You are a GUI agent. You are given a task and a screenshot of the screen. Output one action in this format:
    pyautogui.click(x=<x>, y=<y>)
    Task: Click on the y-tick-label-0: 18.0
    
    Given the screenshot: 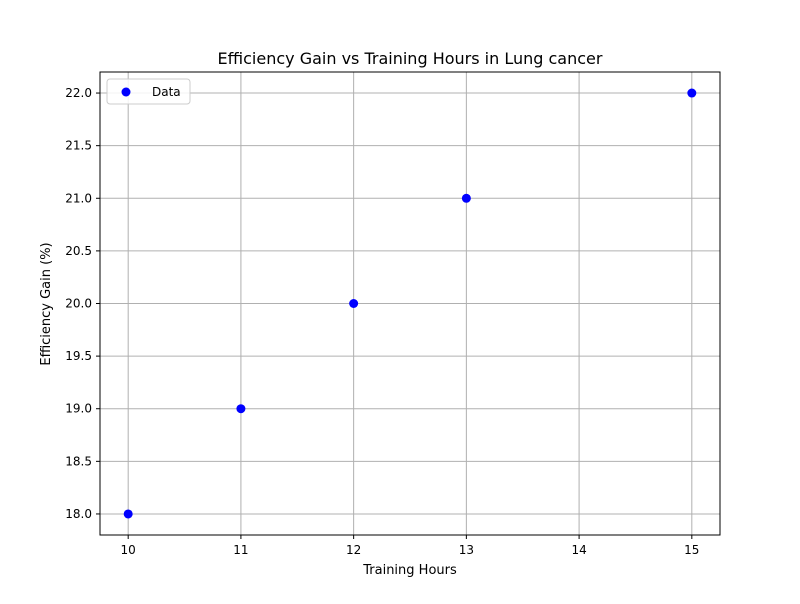 What is the action you would take?
    pyautogui.click(x=78, y=514)
    